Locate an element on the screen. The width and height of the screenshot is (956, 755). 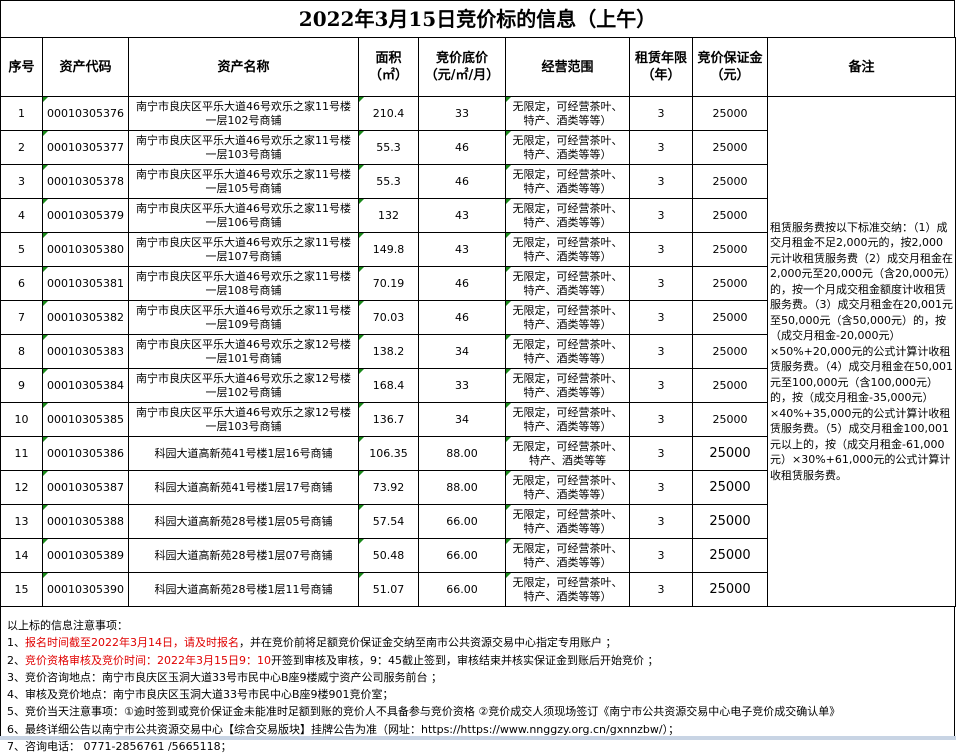
cell-name: 科园大道高新苑28号楼1层07号商铺 is located at coordinates (243, 555).